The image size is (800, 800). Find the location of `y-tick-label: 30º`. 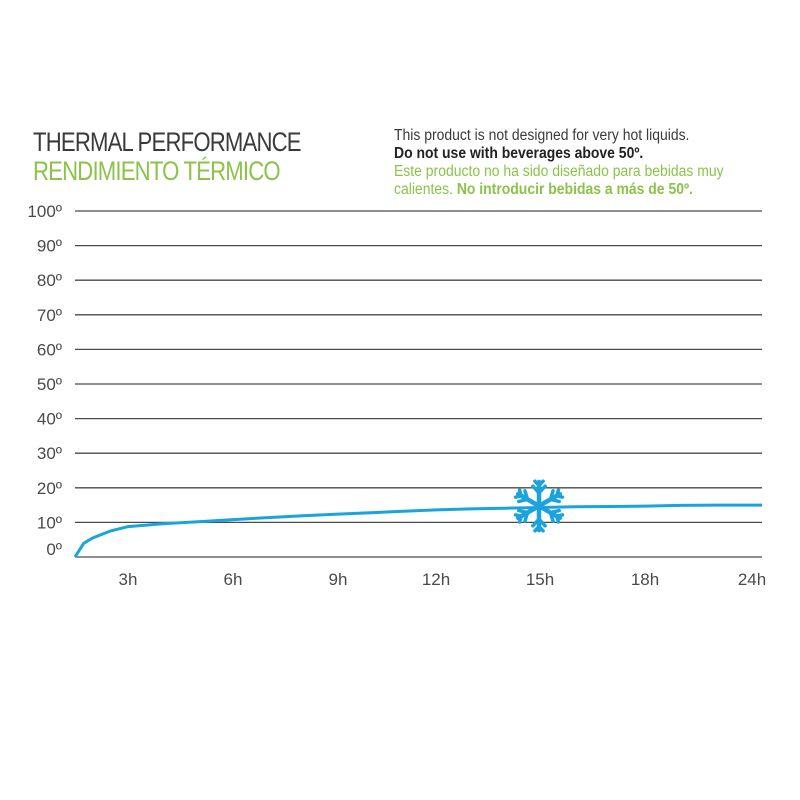

y-tick-label: 30º is located at coordinates (49, 453).